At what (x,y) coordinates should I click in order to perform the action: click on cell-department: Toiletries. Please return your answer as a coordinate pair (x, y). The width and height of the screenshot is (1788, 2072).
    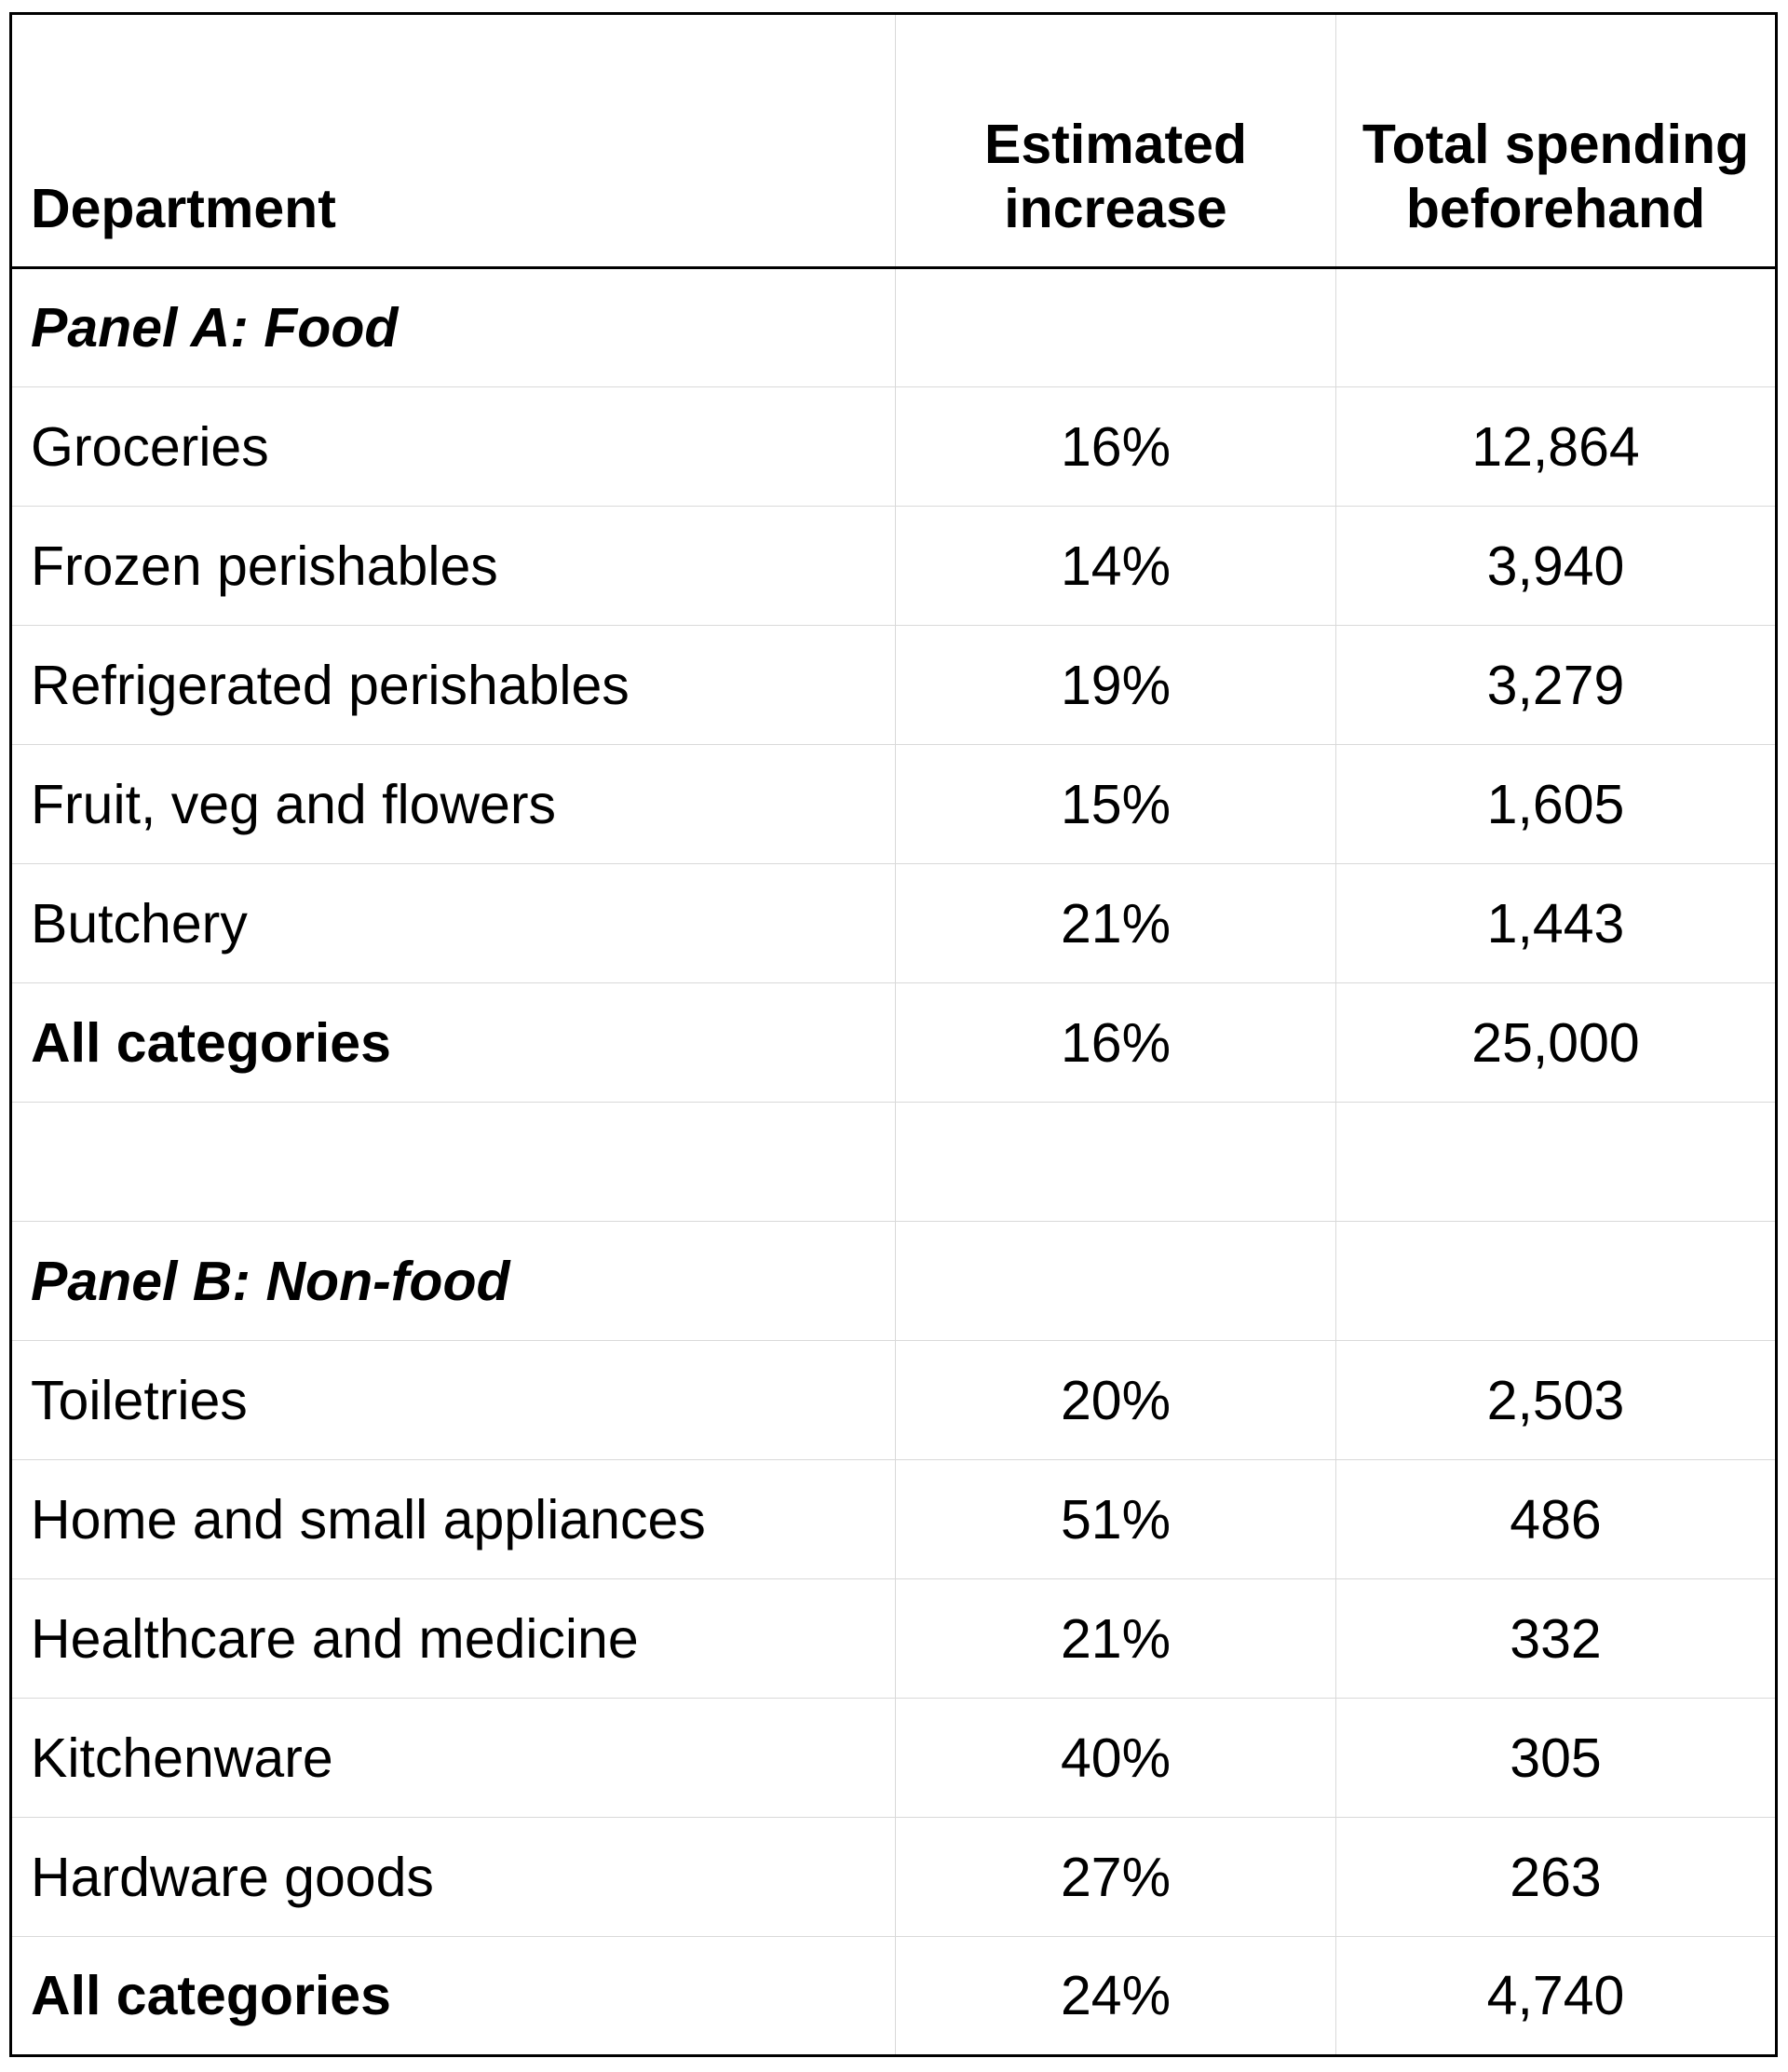
    Looking at the image, I should click on (453, 1400).